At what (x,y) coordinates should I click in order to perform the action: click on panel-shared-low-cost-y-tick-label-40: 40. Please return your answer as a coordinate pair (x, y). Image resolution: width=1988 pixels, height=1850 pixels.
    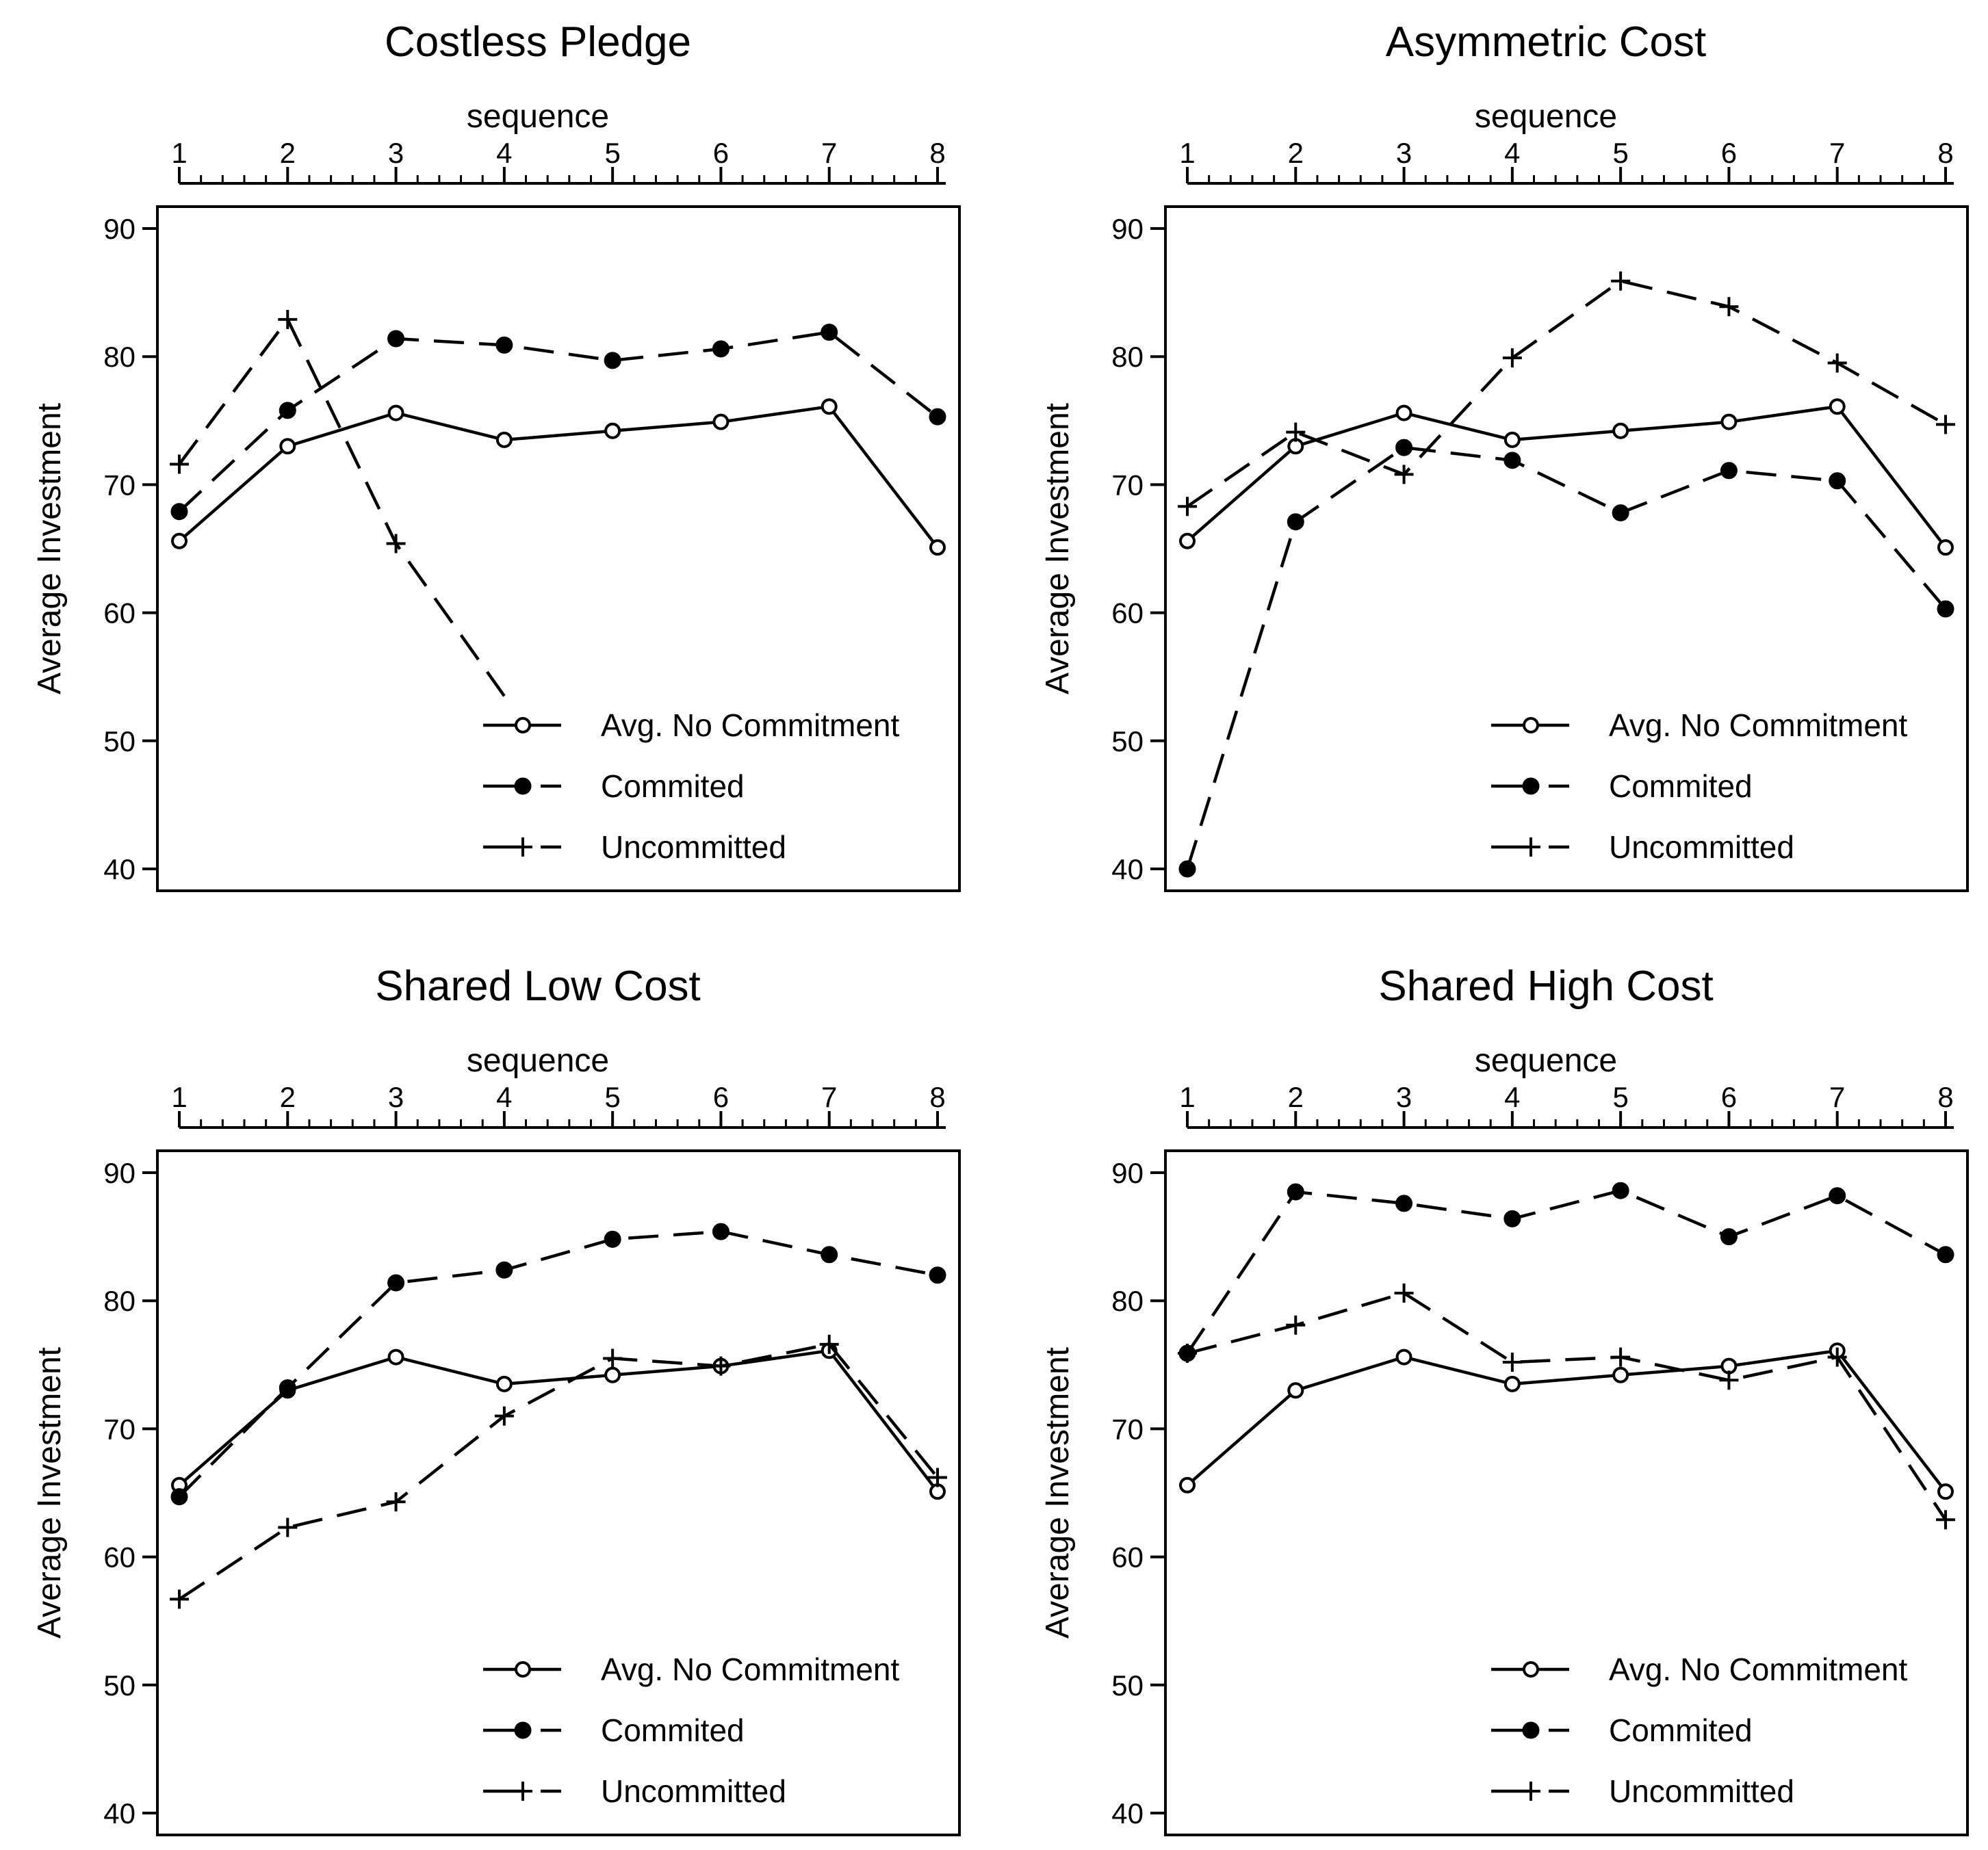
    Looking at the image, I should click on (119, 1813).